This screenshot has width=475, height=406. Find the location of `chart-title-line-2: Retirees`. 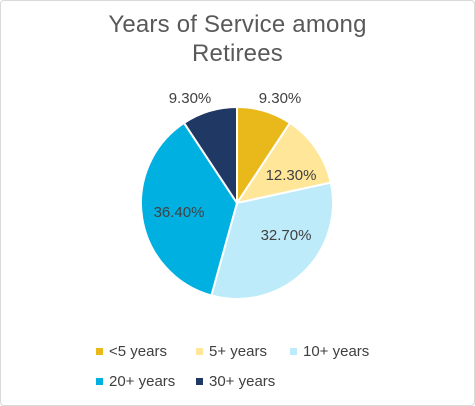

chart-title-line-2: Retirees is located at coordinates (237, 53).